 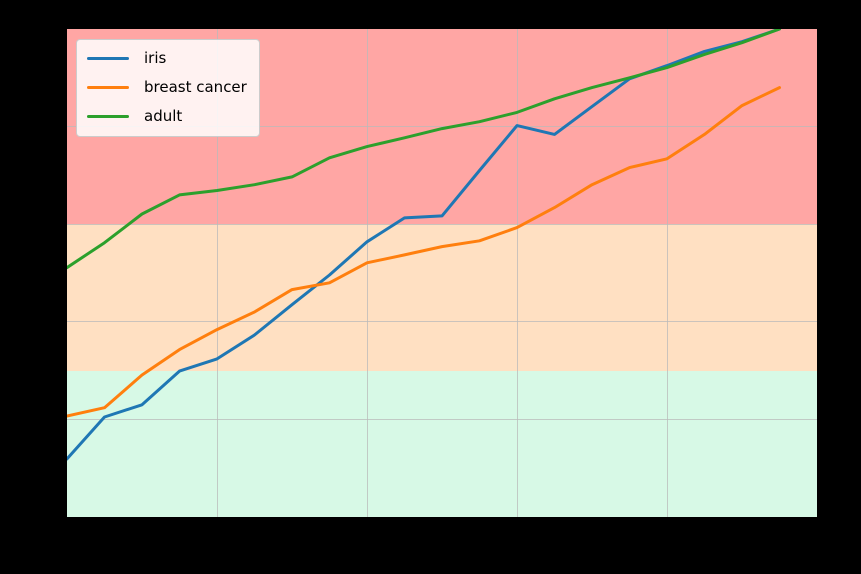 I want to click on legend-label-breast-cancer: breast cancer, so click(x=195, y=86).